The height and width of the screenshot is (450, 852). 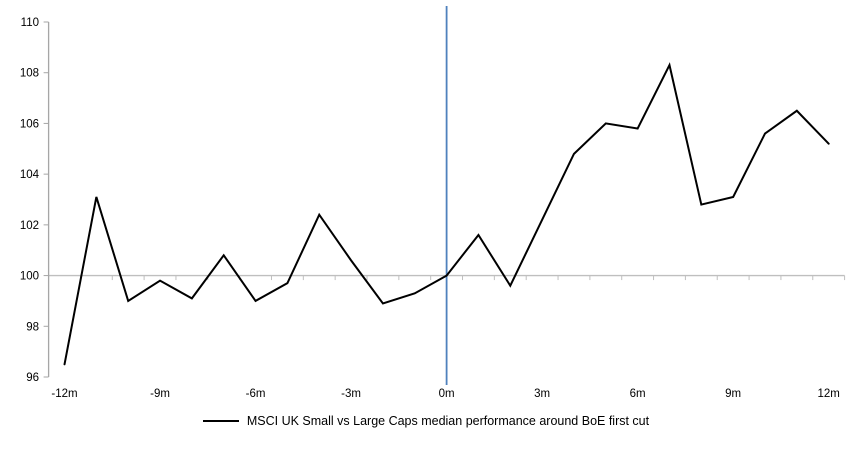 What do you see at coordinates (220, 421) in the screenshot?
I see `legend-line-swatch` at bounding box center [220, 421].